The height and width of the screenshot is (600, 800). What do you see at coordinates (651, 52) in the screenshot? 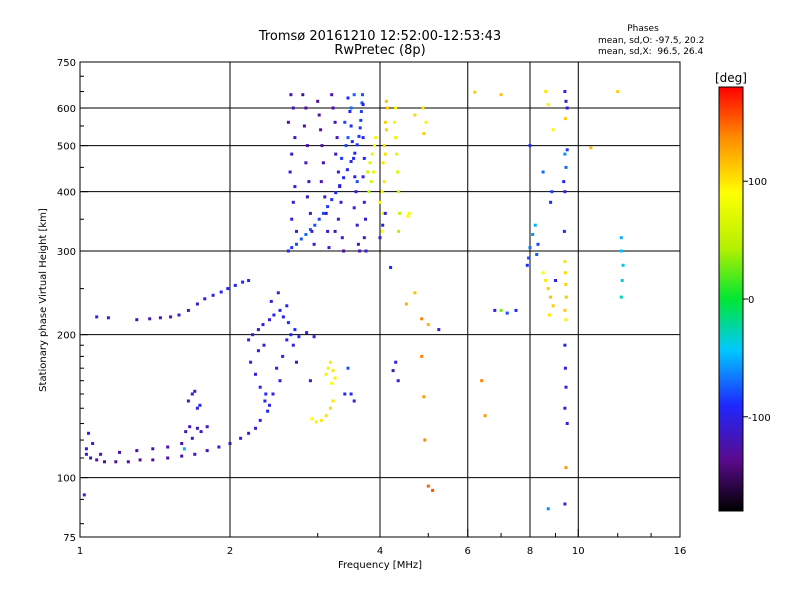
I see `stats-line-x: mean, sd,X: 96.5, 26.4` at bounding box center [651, 52].